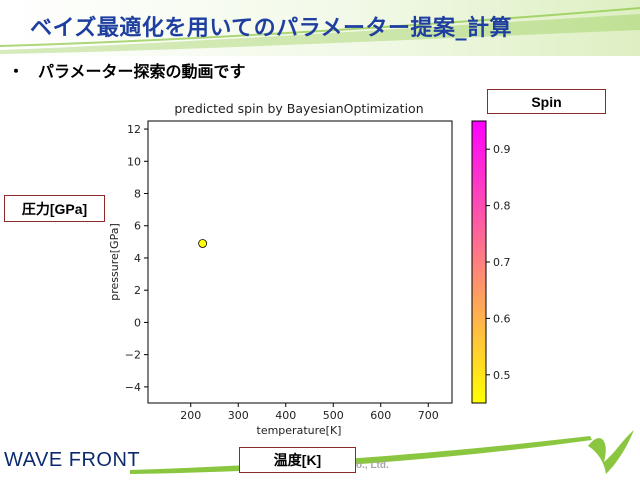 This screenshot has width=640, height=480. I want to click on spin-label-box: Spin, so click(546, 101).